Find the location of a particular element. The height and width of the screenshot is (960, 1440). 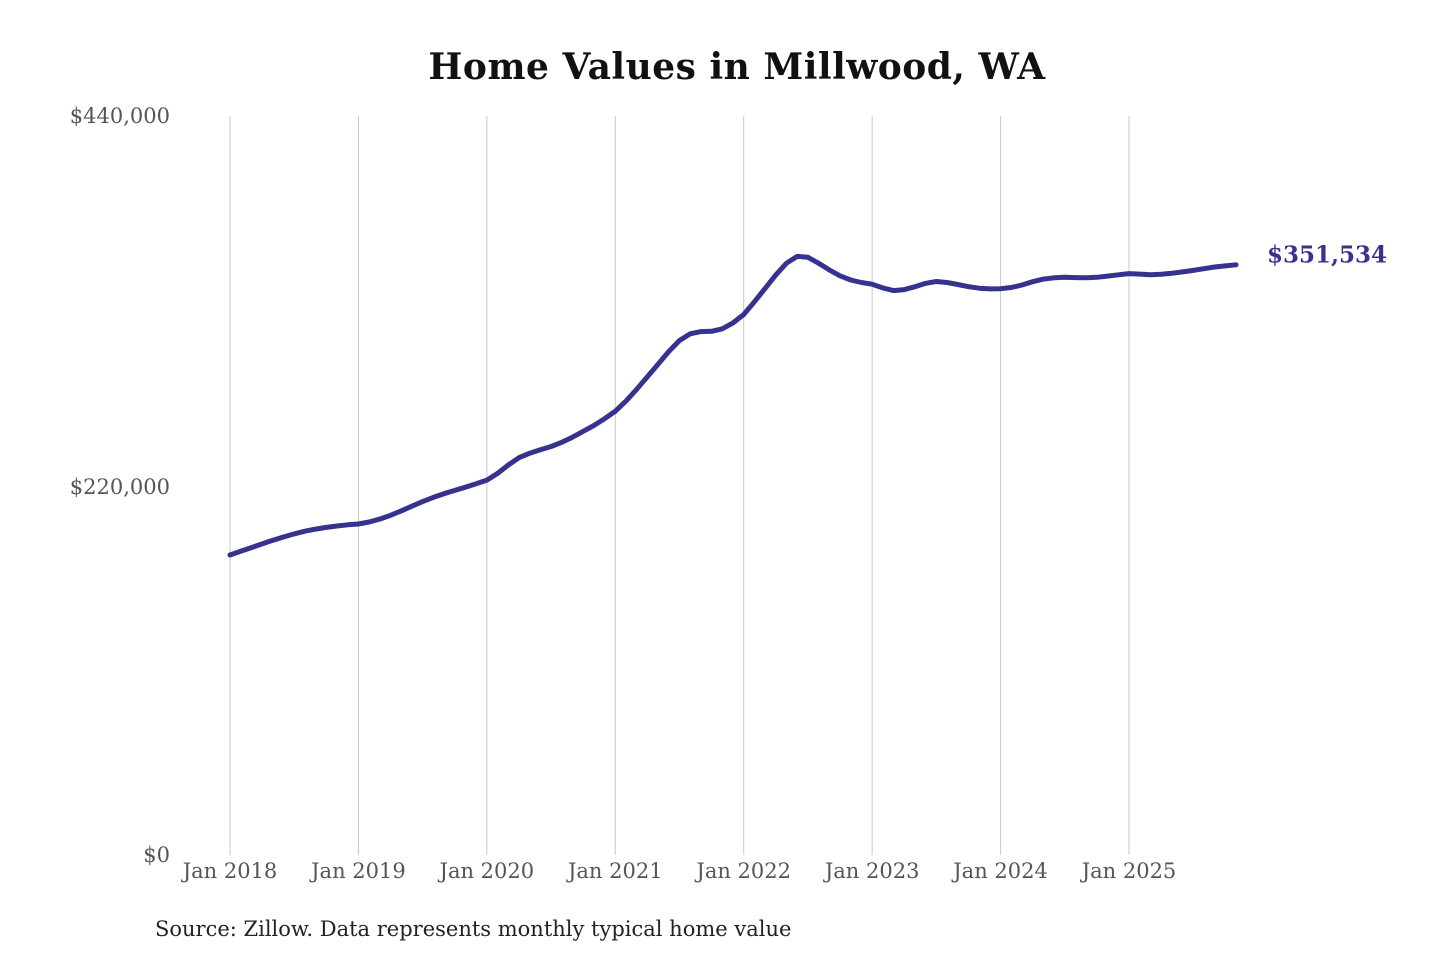

y-axis-label-0: $0 is located at coordinates (156, 855).